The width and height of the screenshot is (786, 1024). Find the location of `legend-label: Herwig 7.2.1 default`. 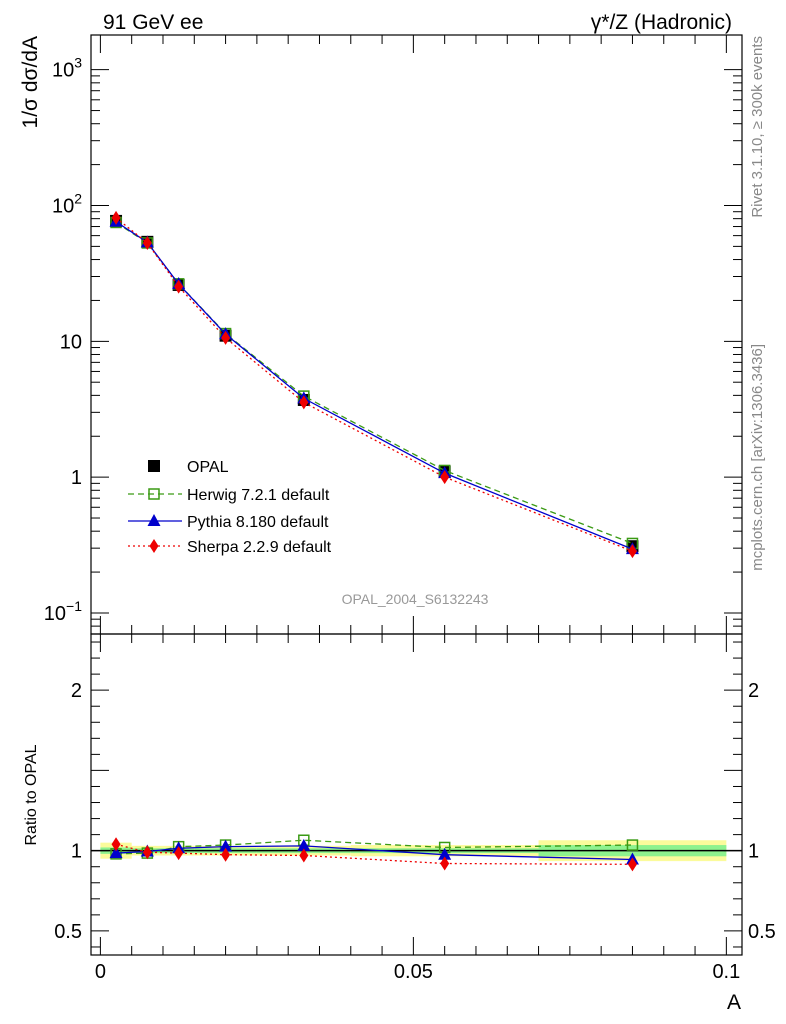

legend-label: Herwig 7.2.1 default is located at coordinates (258, 495).